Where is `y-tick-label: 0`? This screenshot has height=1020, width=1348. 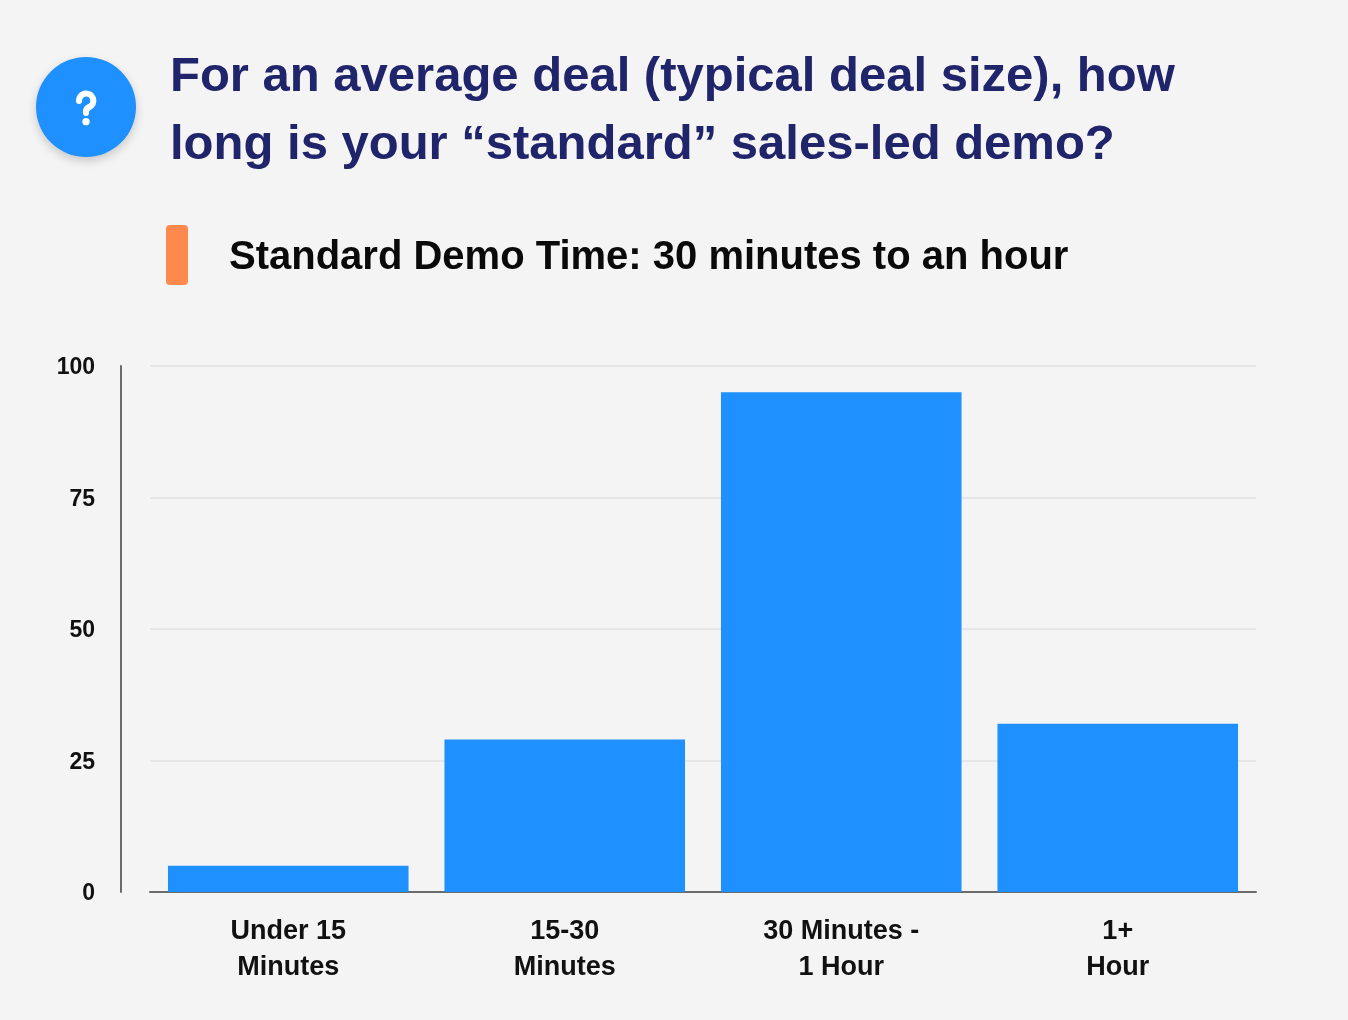 y-tick-label: 0 is located at coordinates (88, 892).